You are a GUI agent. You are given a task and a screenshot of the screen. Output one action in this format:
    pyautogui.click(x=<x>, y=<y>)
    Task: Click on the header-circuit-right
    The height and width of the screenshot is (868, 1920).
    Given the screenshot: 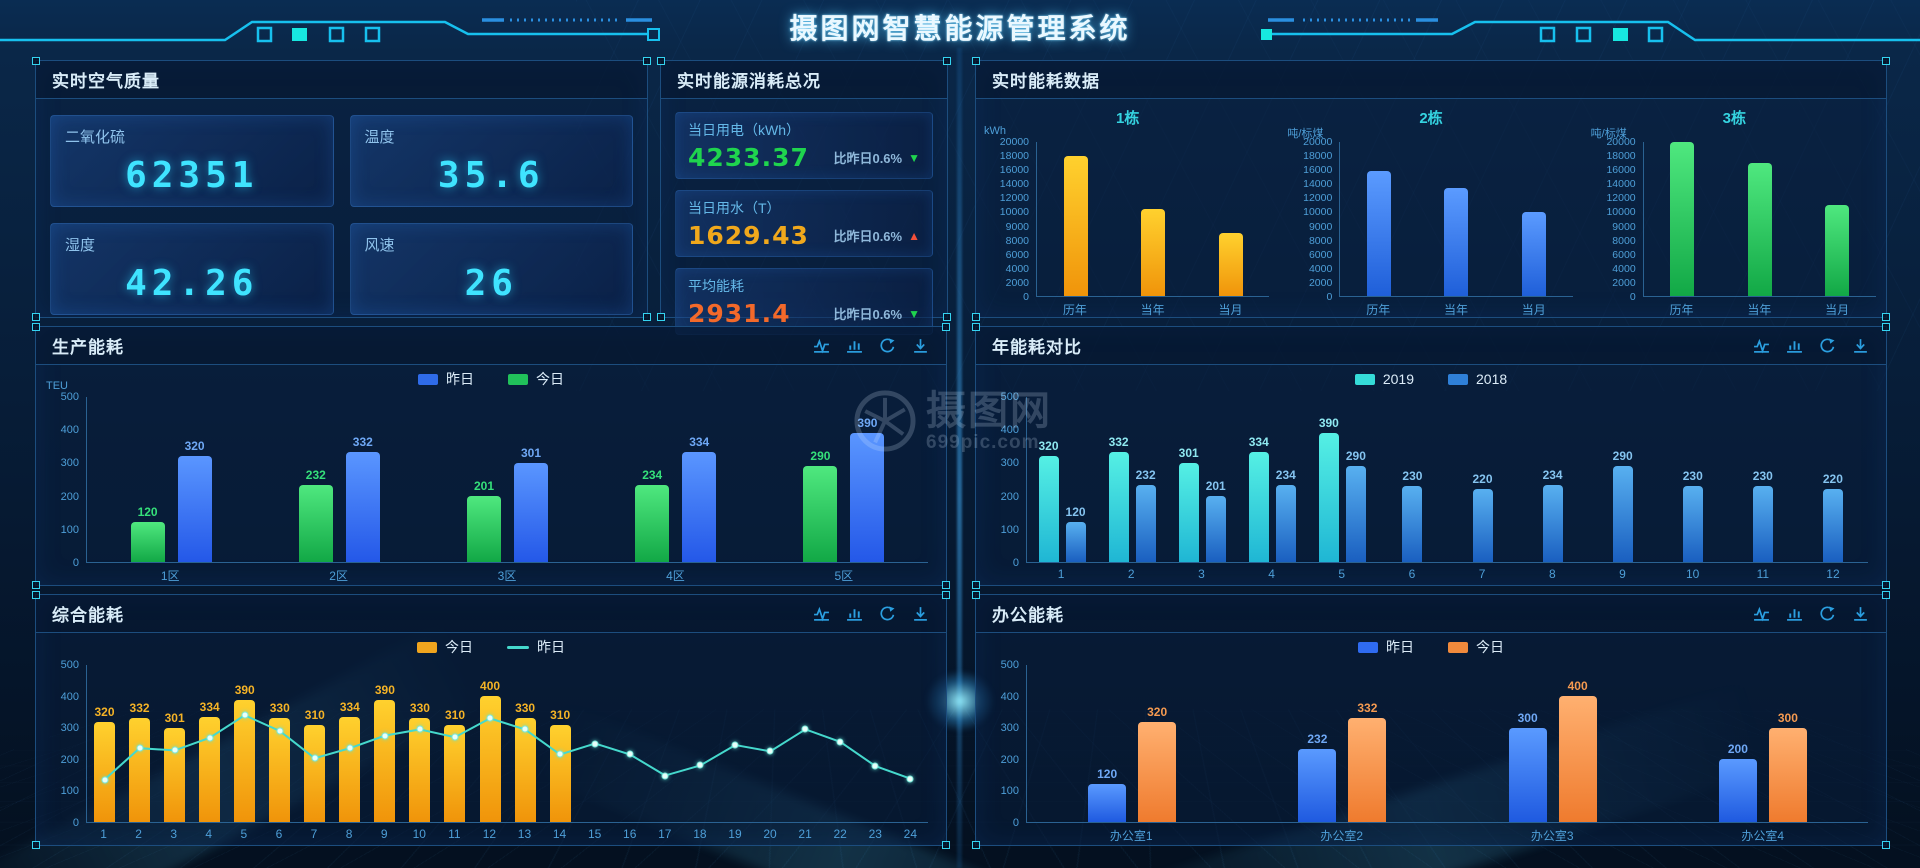 What is the action you would take?
    pyautogui.click(x=1590, y=30)
    